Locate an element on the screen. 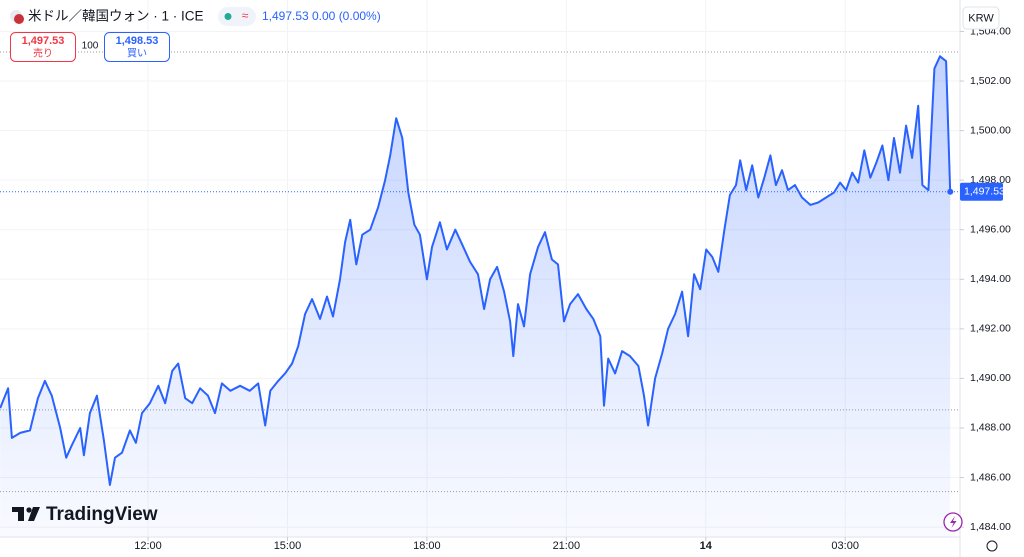 Image resolution: width=1024 pixels, height=557 pixels. y-tick-label: 1,484.00 is located at coordinates (990, 527).